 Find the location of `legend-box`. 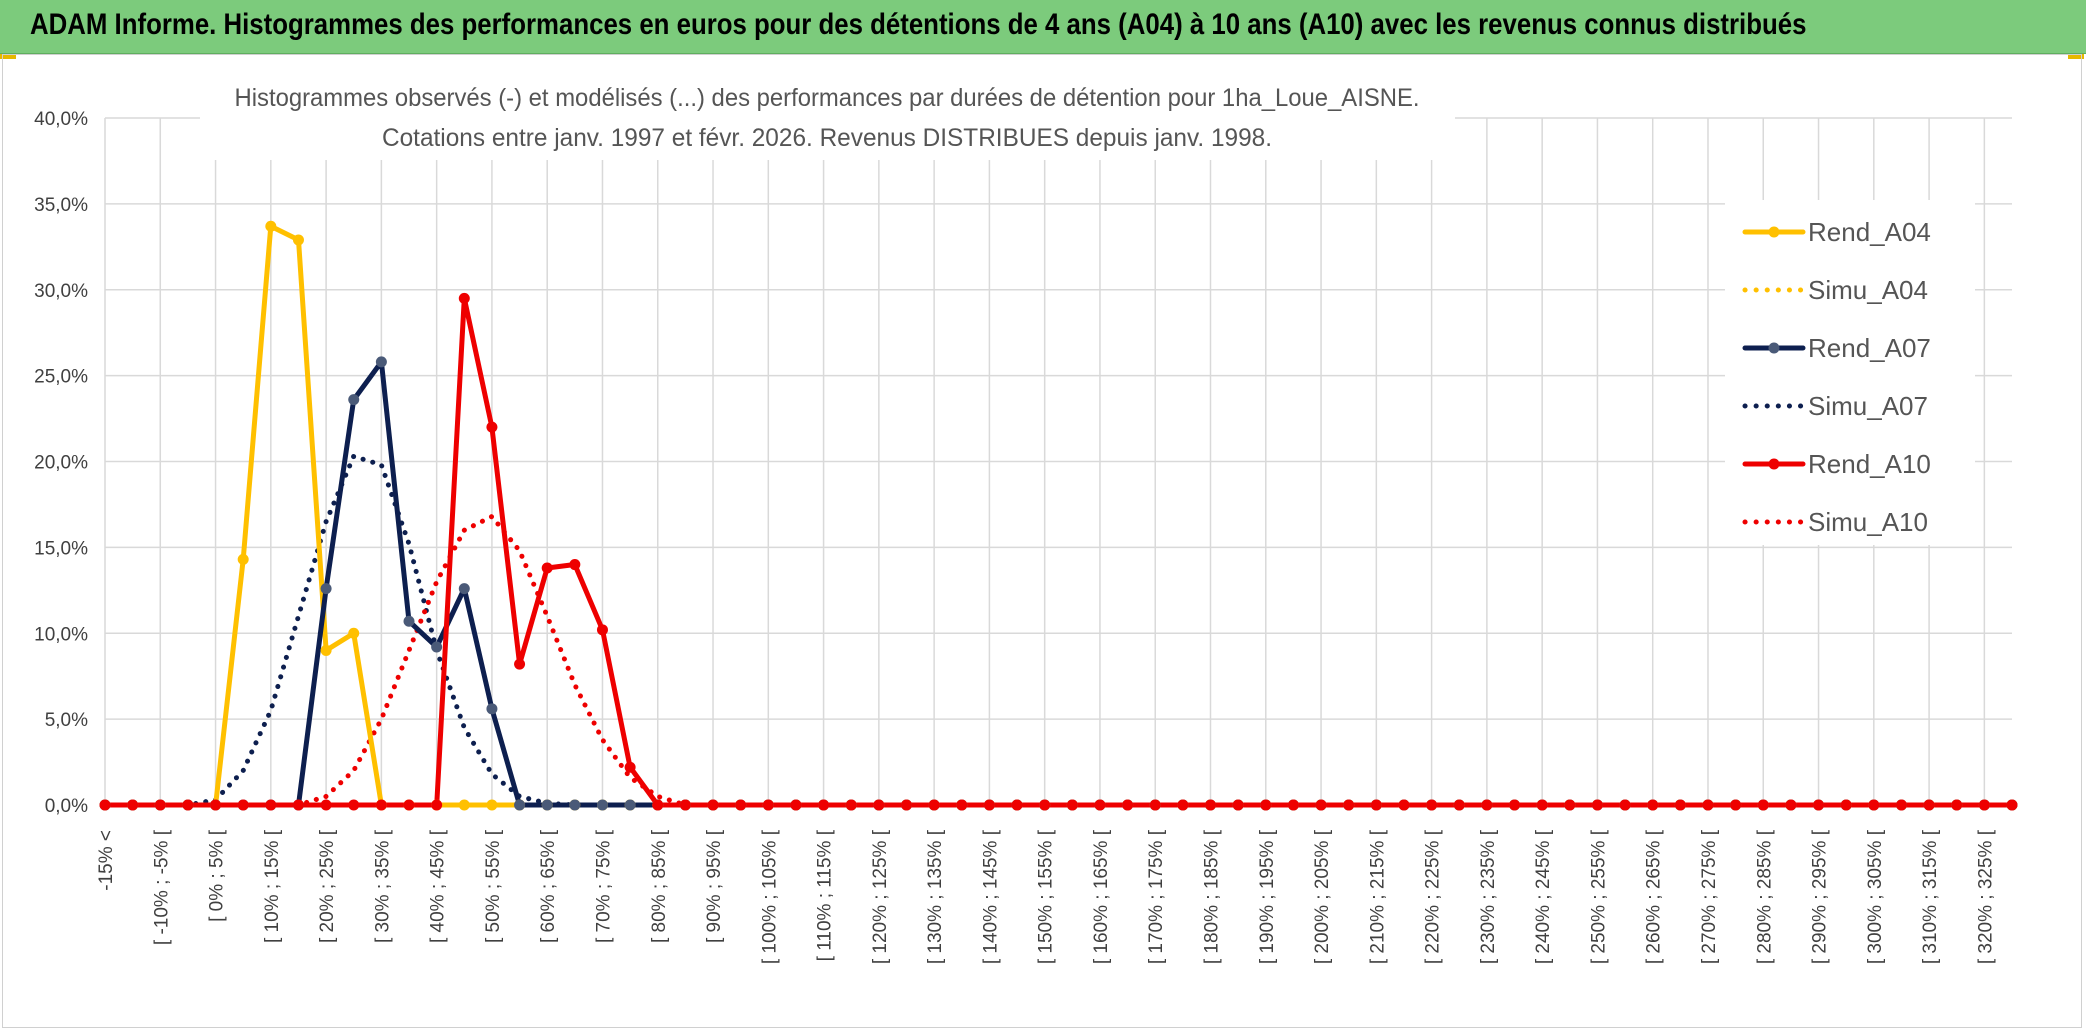

legend-box is located at coordinates (1850, 372).